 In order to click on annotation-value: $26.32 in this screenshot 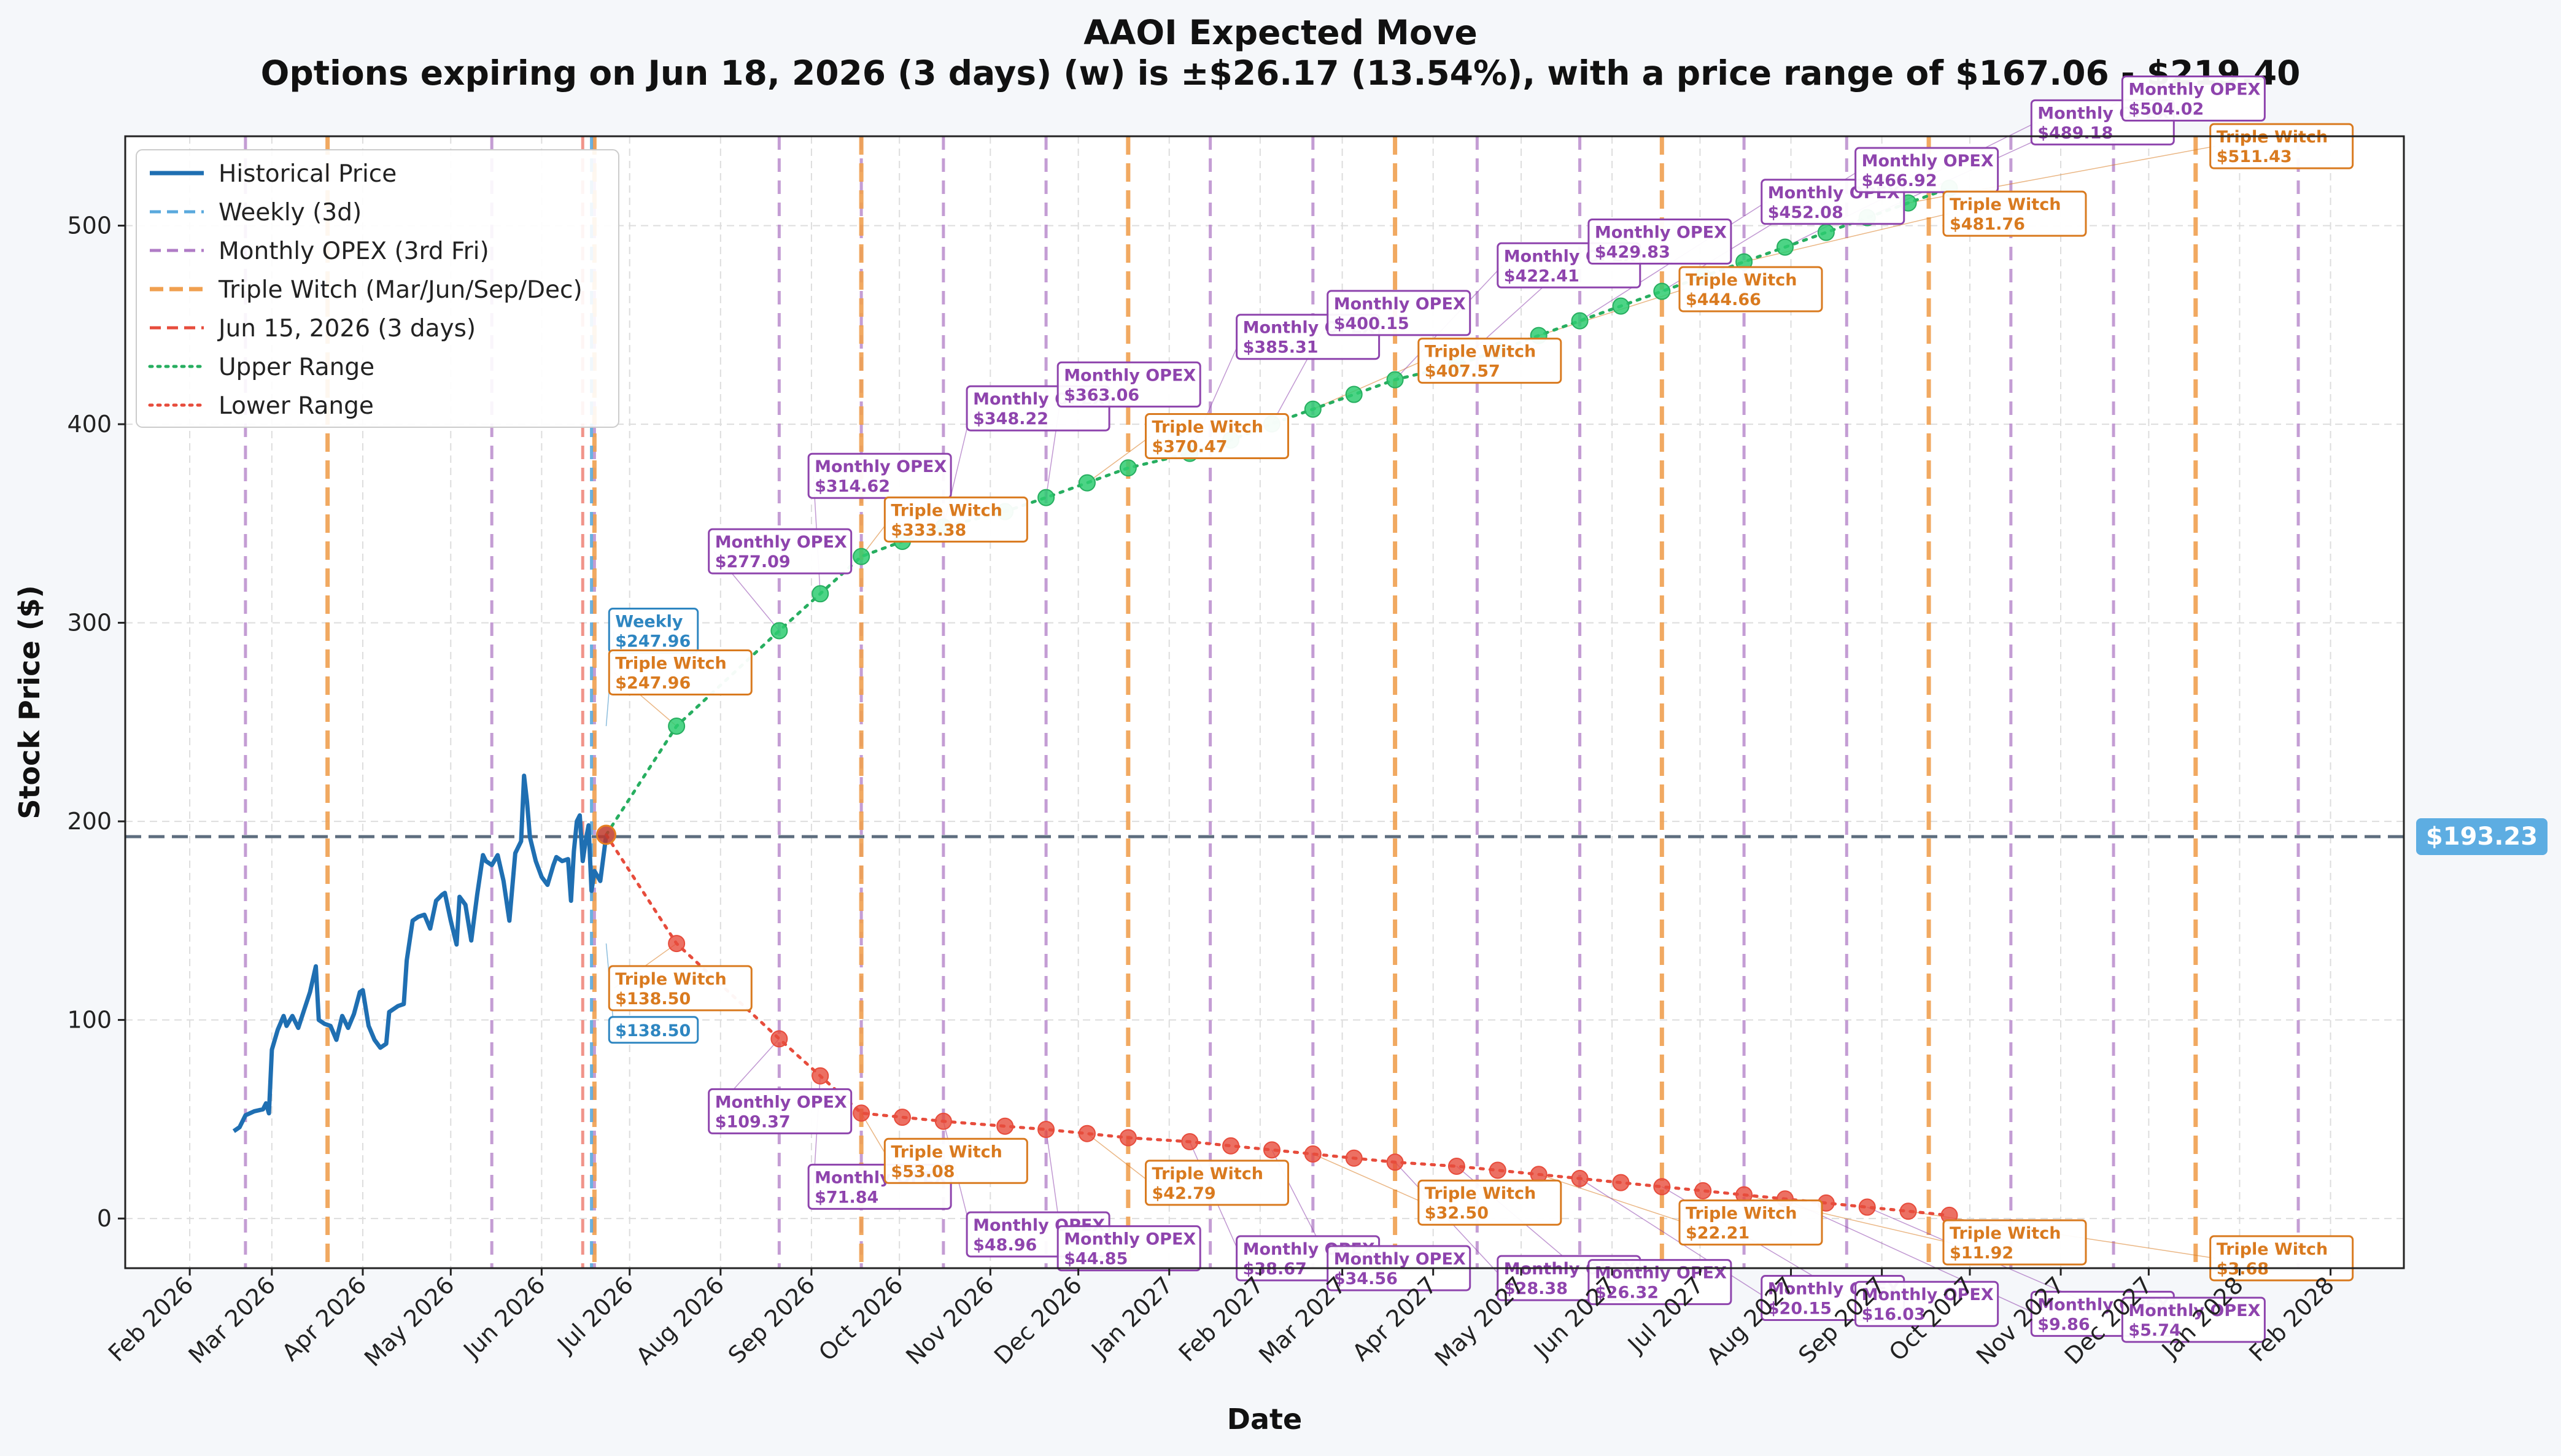, I will do `click(1627, 1294)`.